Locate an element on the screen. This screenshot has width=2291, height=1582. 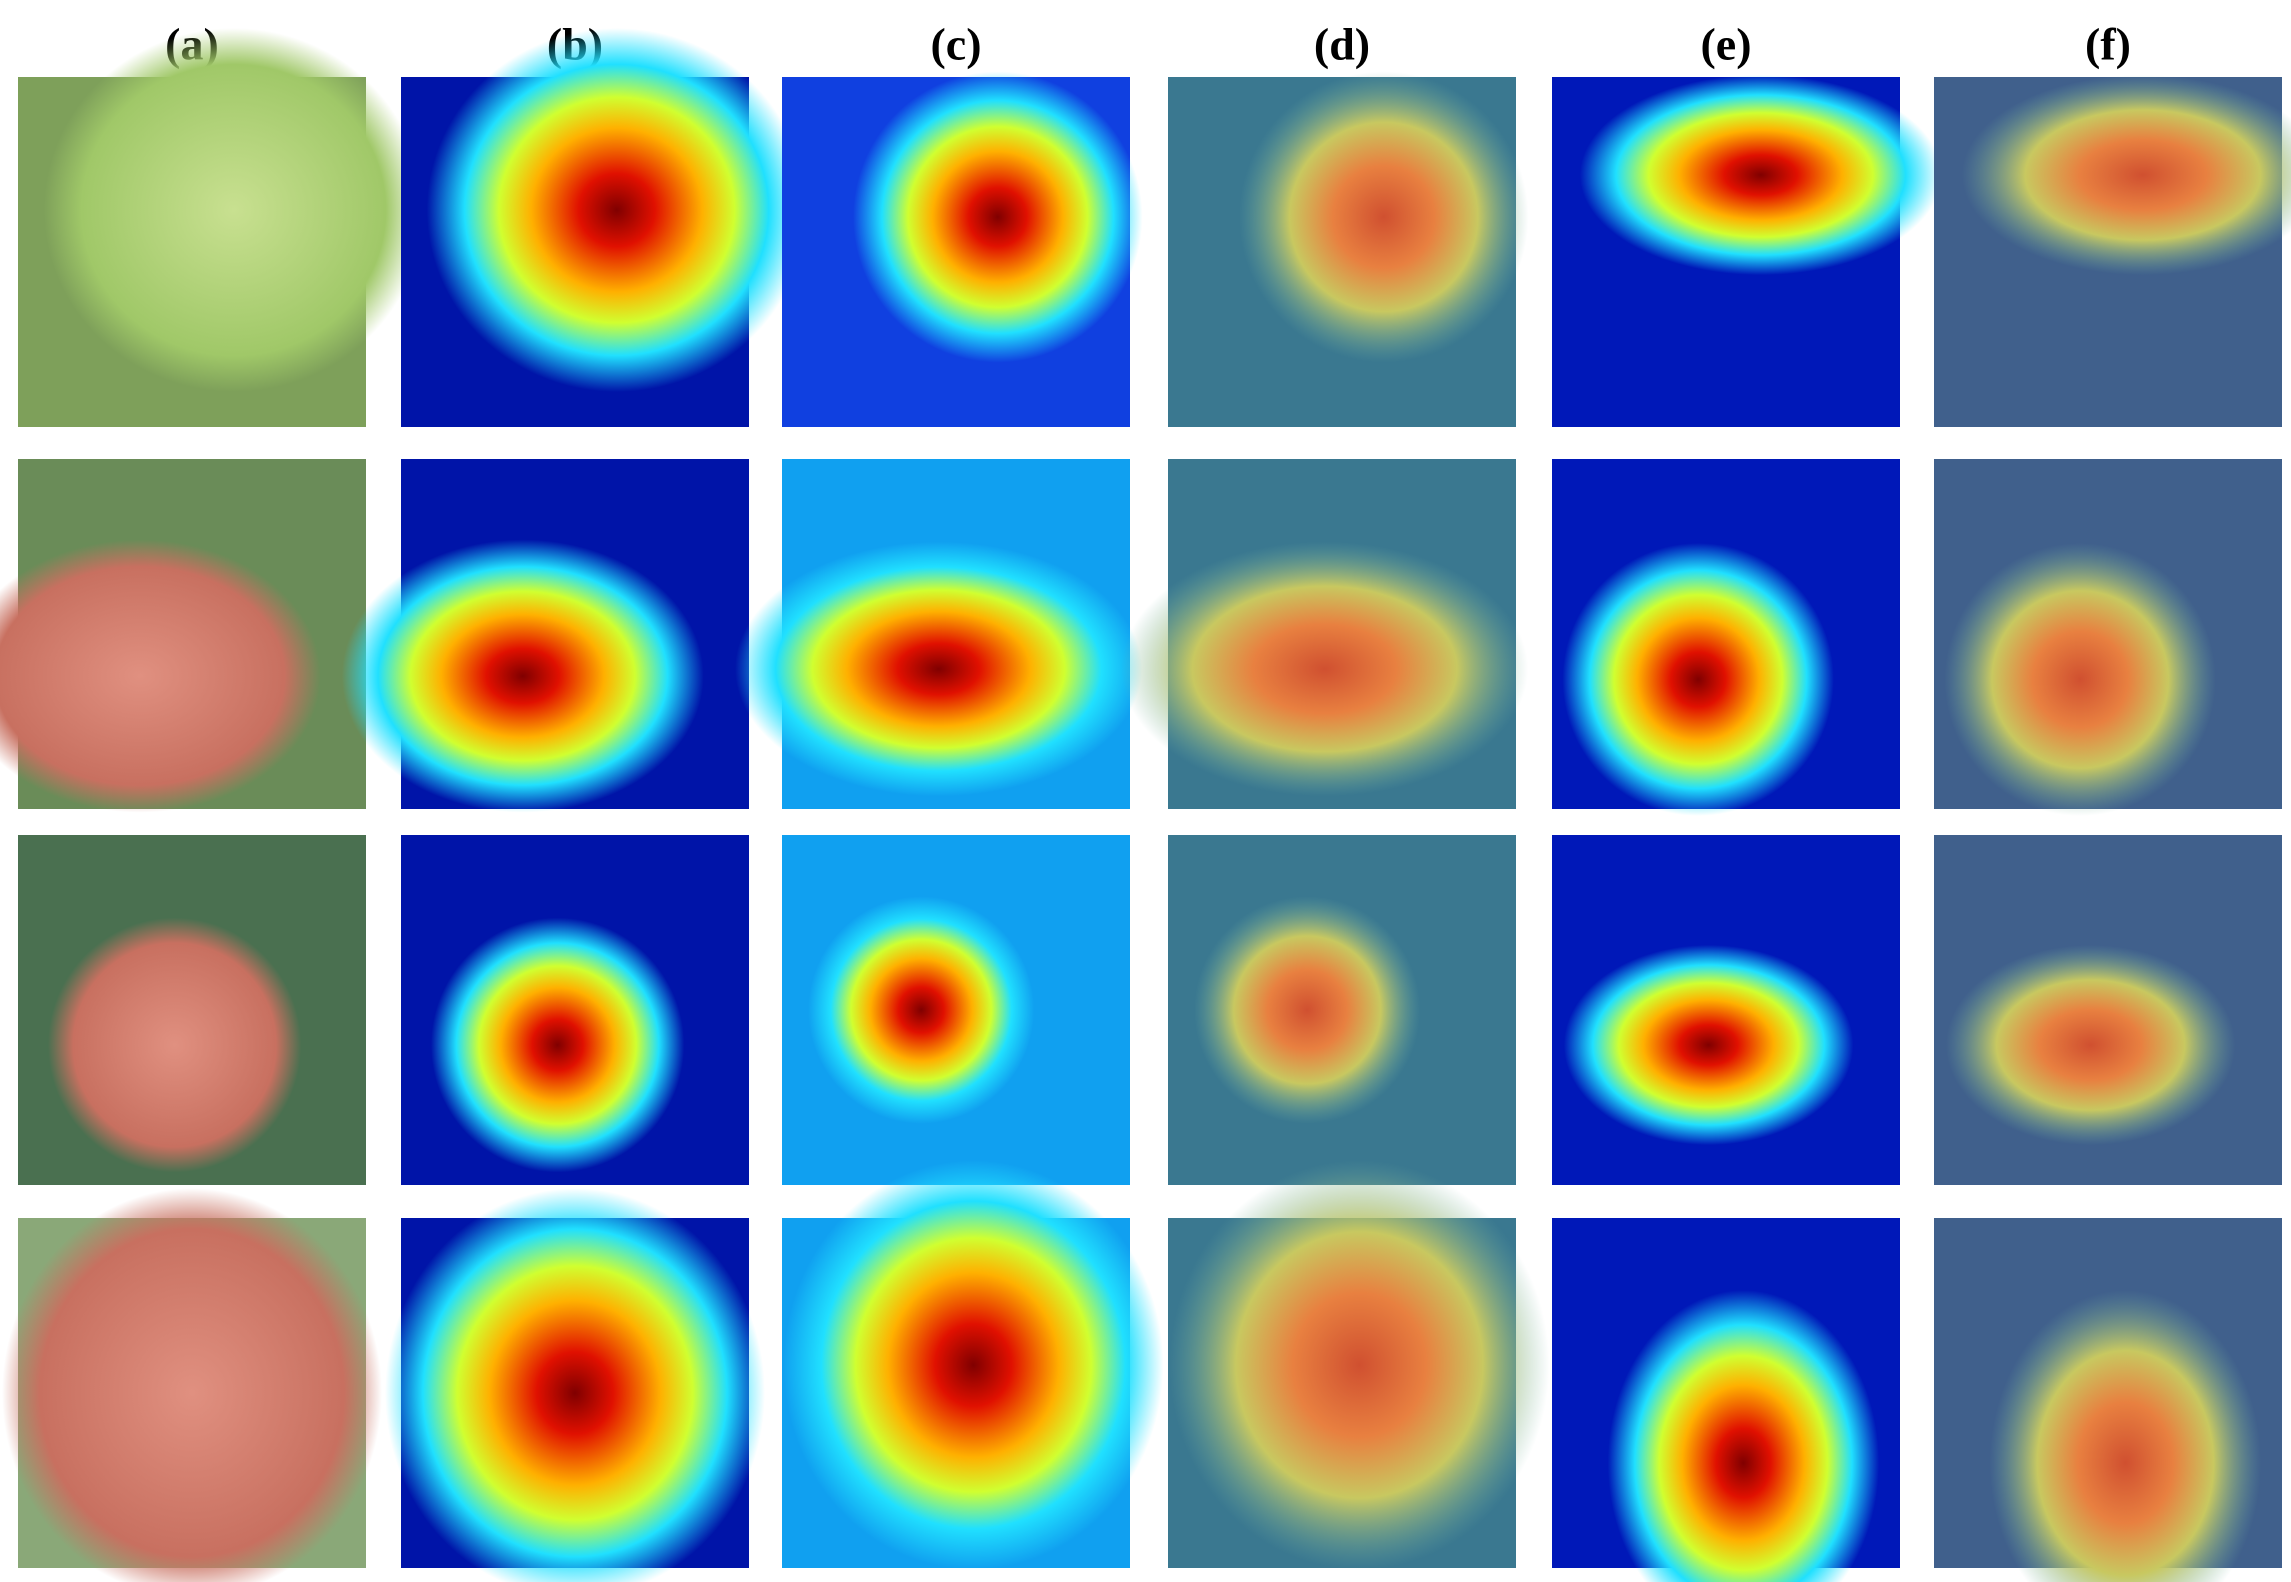
panel-label: (c) is located at coordinates (955, 44).